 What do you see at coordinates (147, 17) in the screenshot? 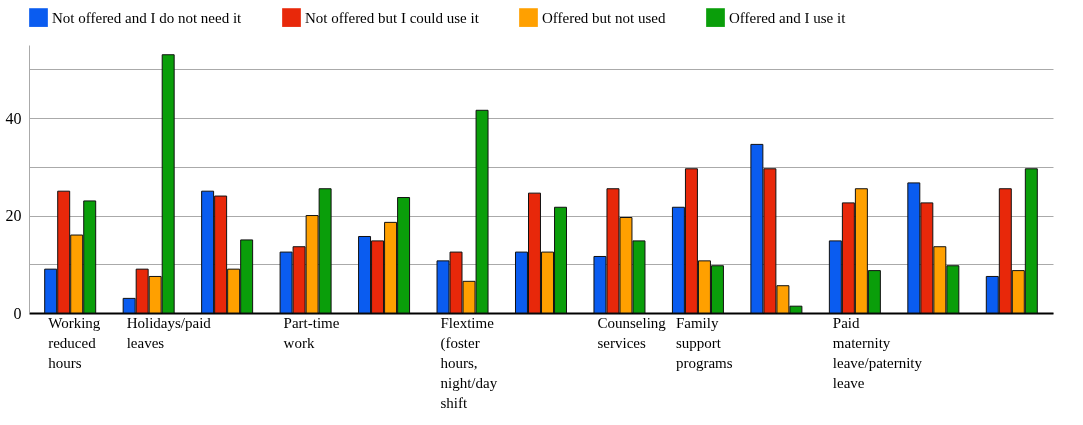
I see `legend-label: Not offered and I do not need it` at bounding box center [147, 17].